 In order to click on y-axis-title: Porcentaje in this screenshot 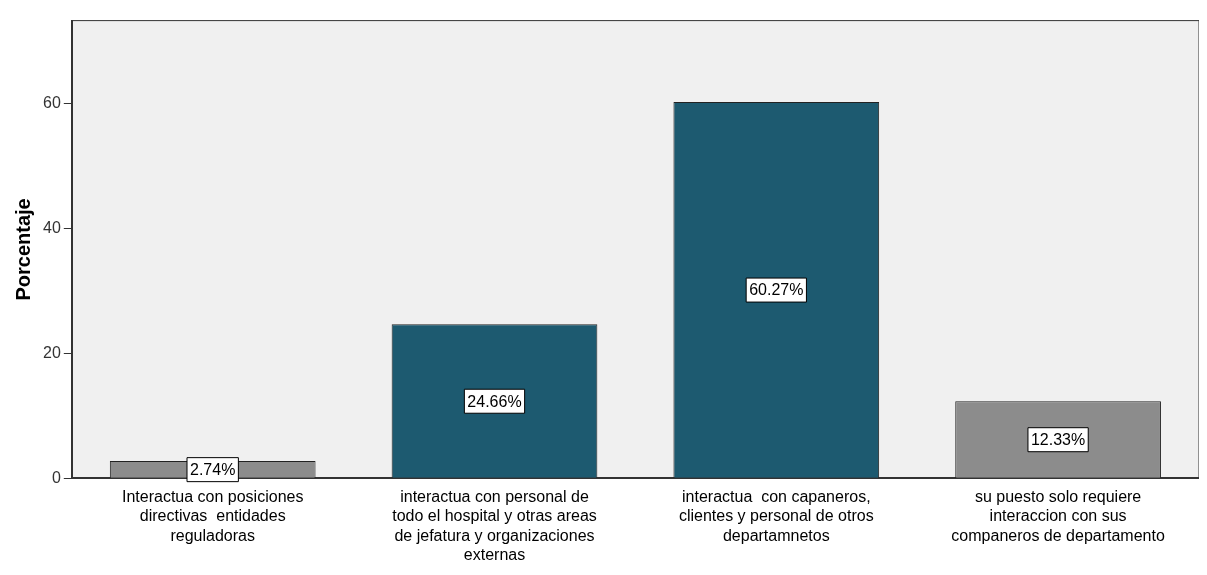, I will do `click(22, 249)`.